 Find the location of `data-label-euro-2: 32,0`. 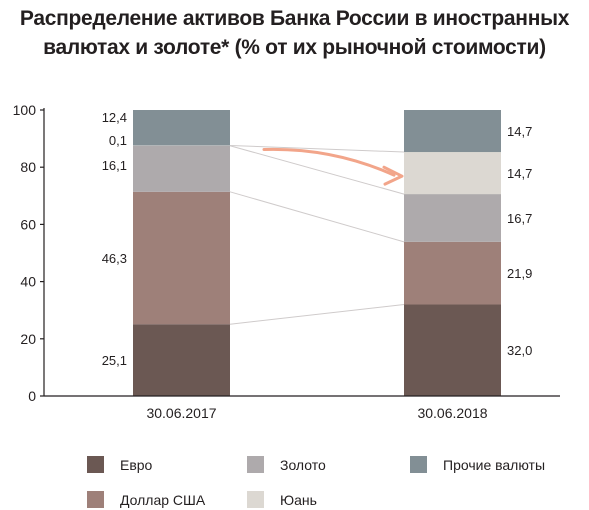

data-label-euro-2: 32,0 is located at coordinates (519, 350).